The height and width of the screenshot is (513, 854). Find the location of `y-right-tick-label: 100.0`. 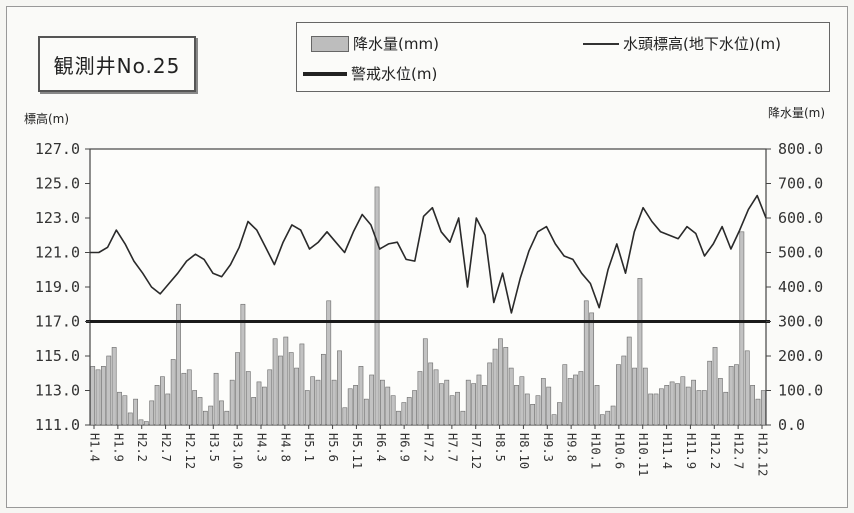

y-right-tick-label: 100.0 is located at coordinates (800, 391).